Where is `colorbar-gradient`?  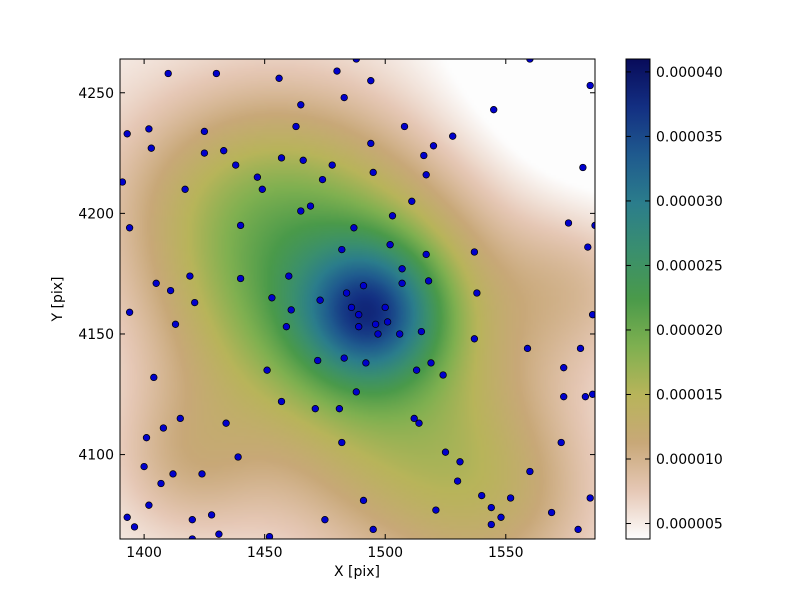 colorbar-gradient is located at coordinates (638, 299).